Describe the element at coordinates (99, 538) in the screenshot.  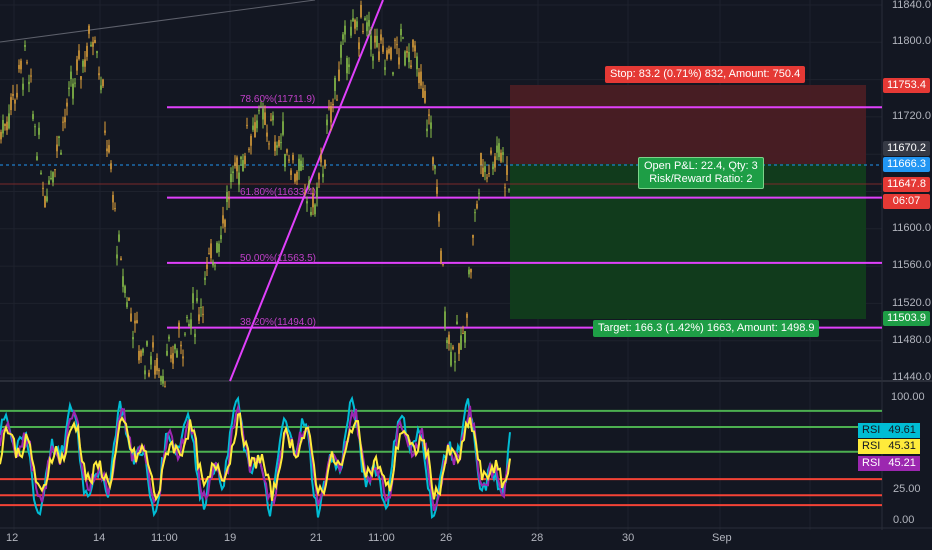
I see `time-tick: 14` at that location.